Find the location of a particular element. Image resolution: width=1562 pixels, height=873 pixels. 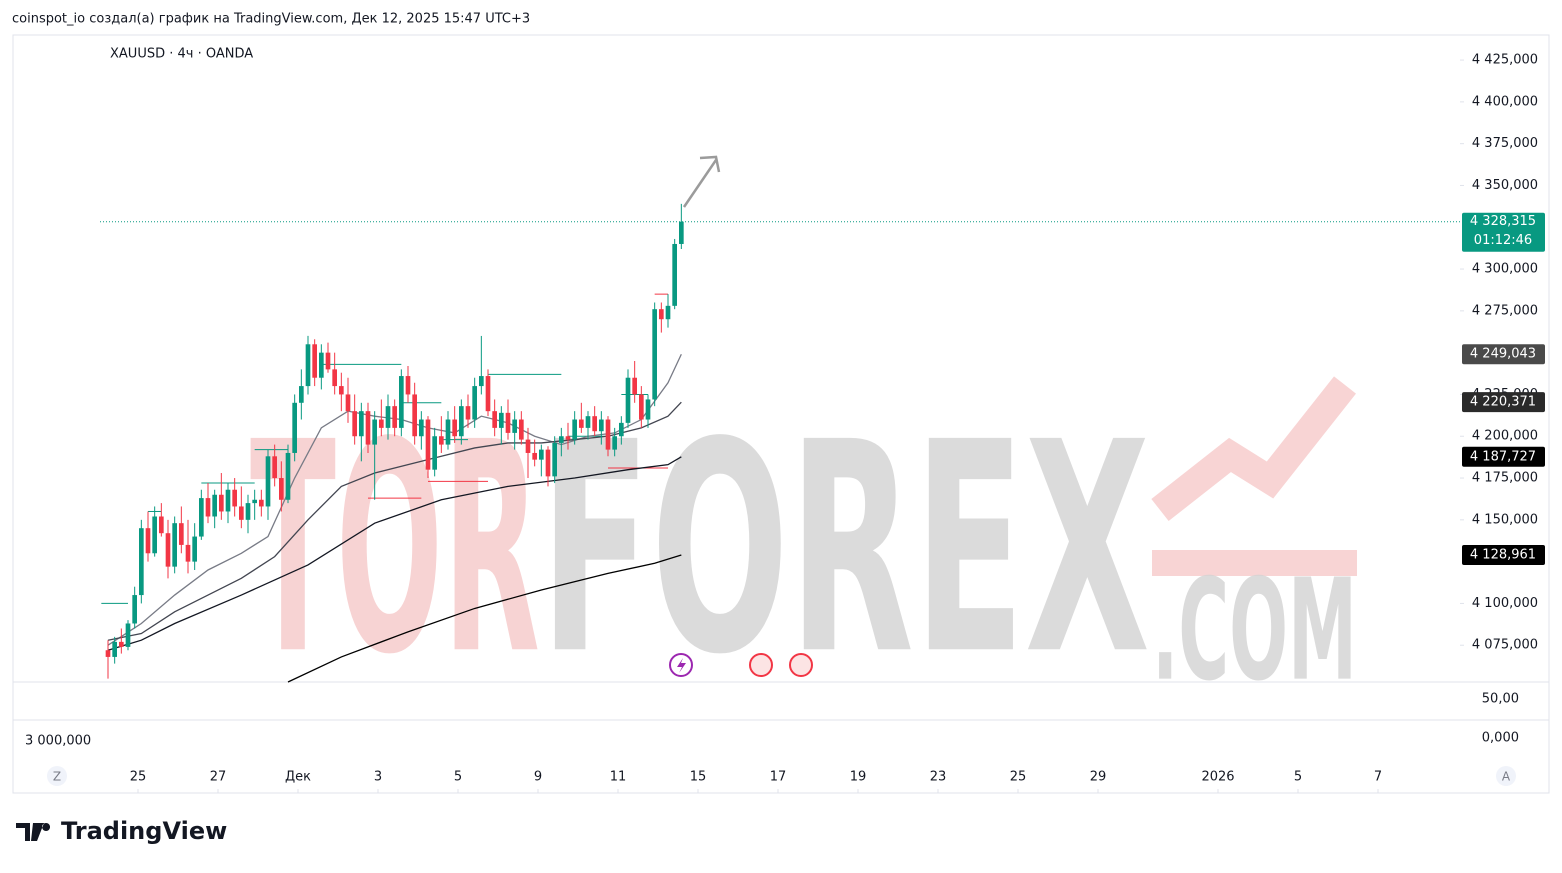

button-label: Z is located at coordinates (57, 777).